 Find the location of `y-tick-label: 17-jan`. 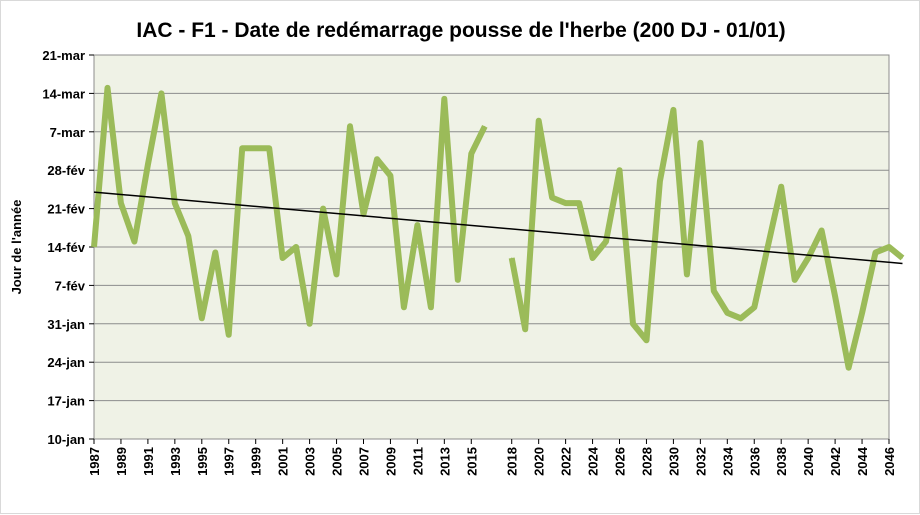

y-tick-label: 17-jan is located at coordinates (66, 401).